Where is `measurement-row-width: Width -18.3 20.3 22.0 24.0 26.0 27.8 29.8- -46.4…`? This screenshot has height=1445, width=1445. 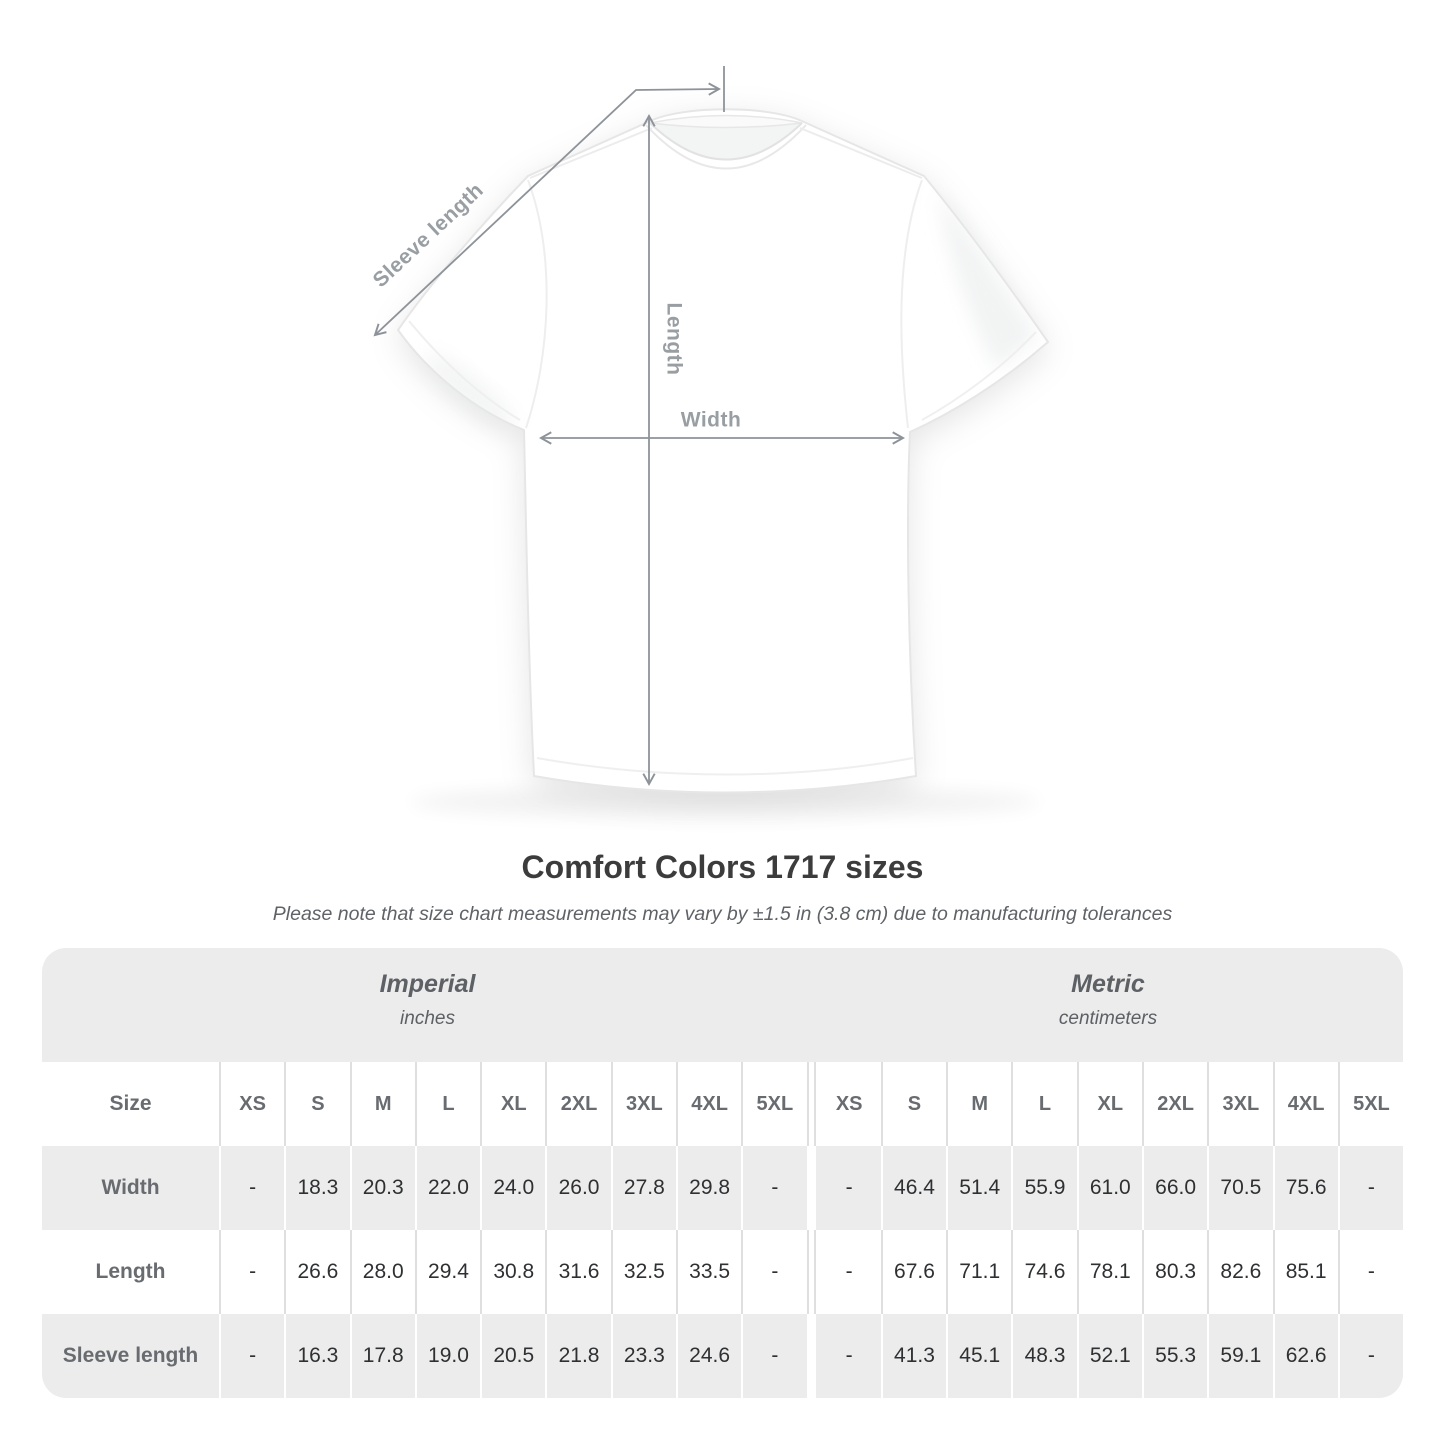
measurement-row-width: Width -18.3 20.3 22.0 24.0 26.0 27.8 29.8- -46.4… is located at coordinates (722, 1188).